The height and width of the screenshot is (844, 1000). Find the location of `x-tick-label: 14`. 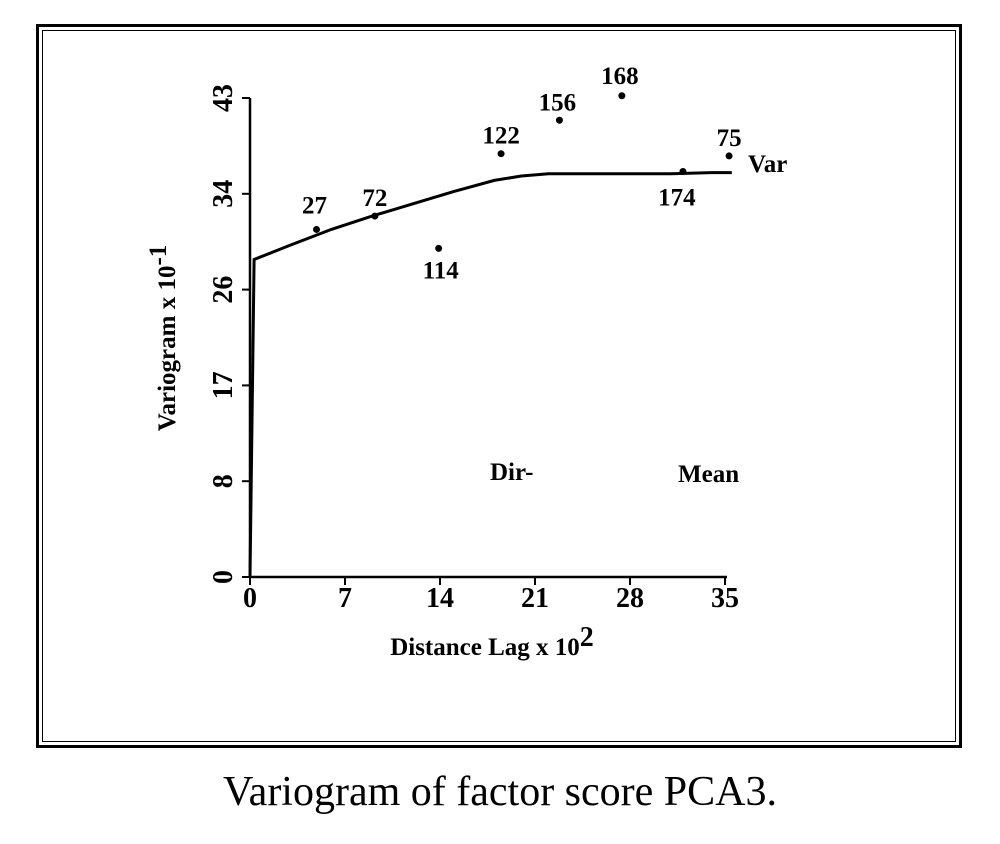

x-tick-label: 14 is located at coordinates (440, 598).